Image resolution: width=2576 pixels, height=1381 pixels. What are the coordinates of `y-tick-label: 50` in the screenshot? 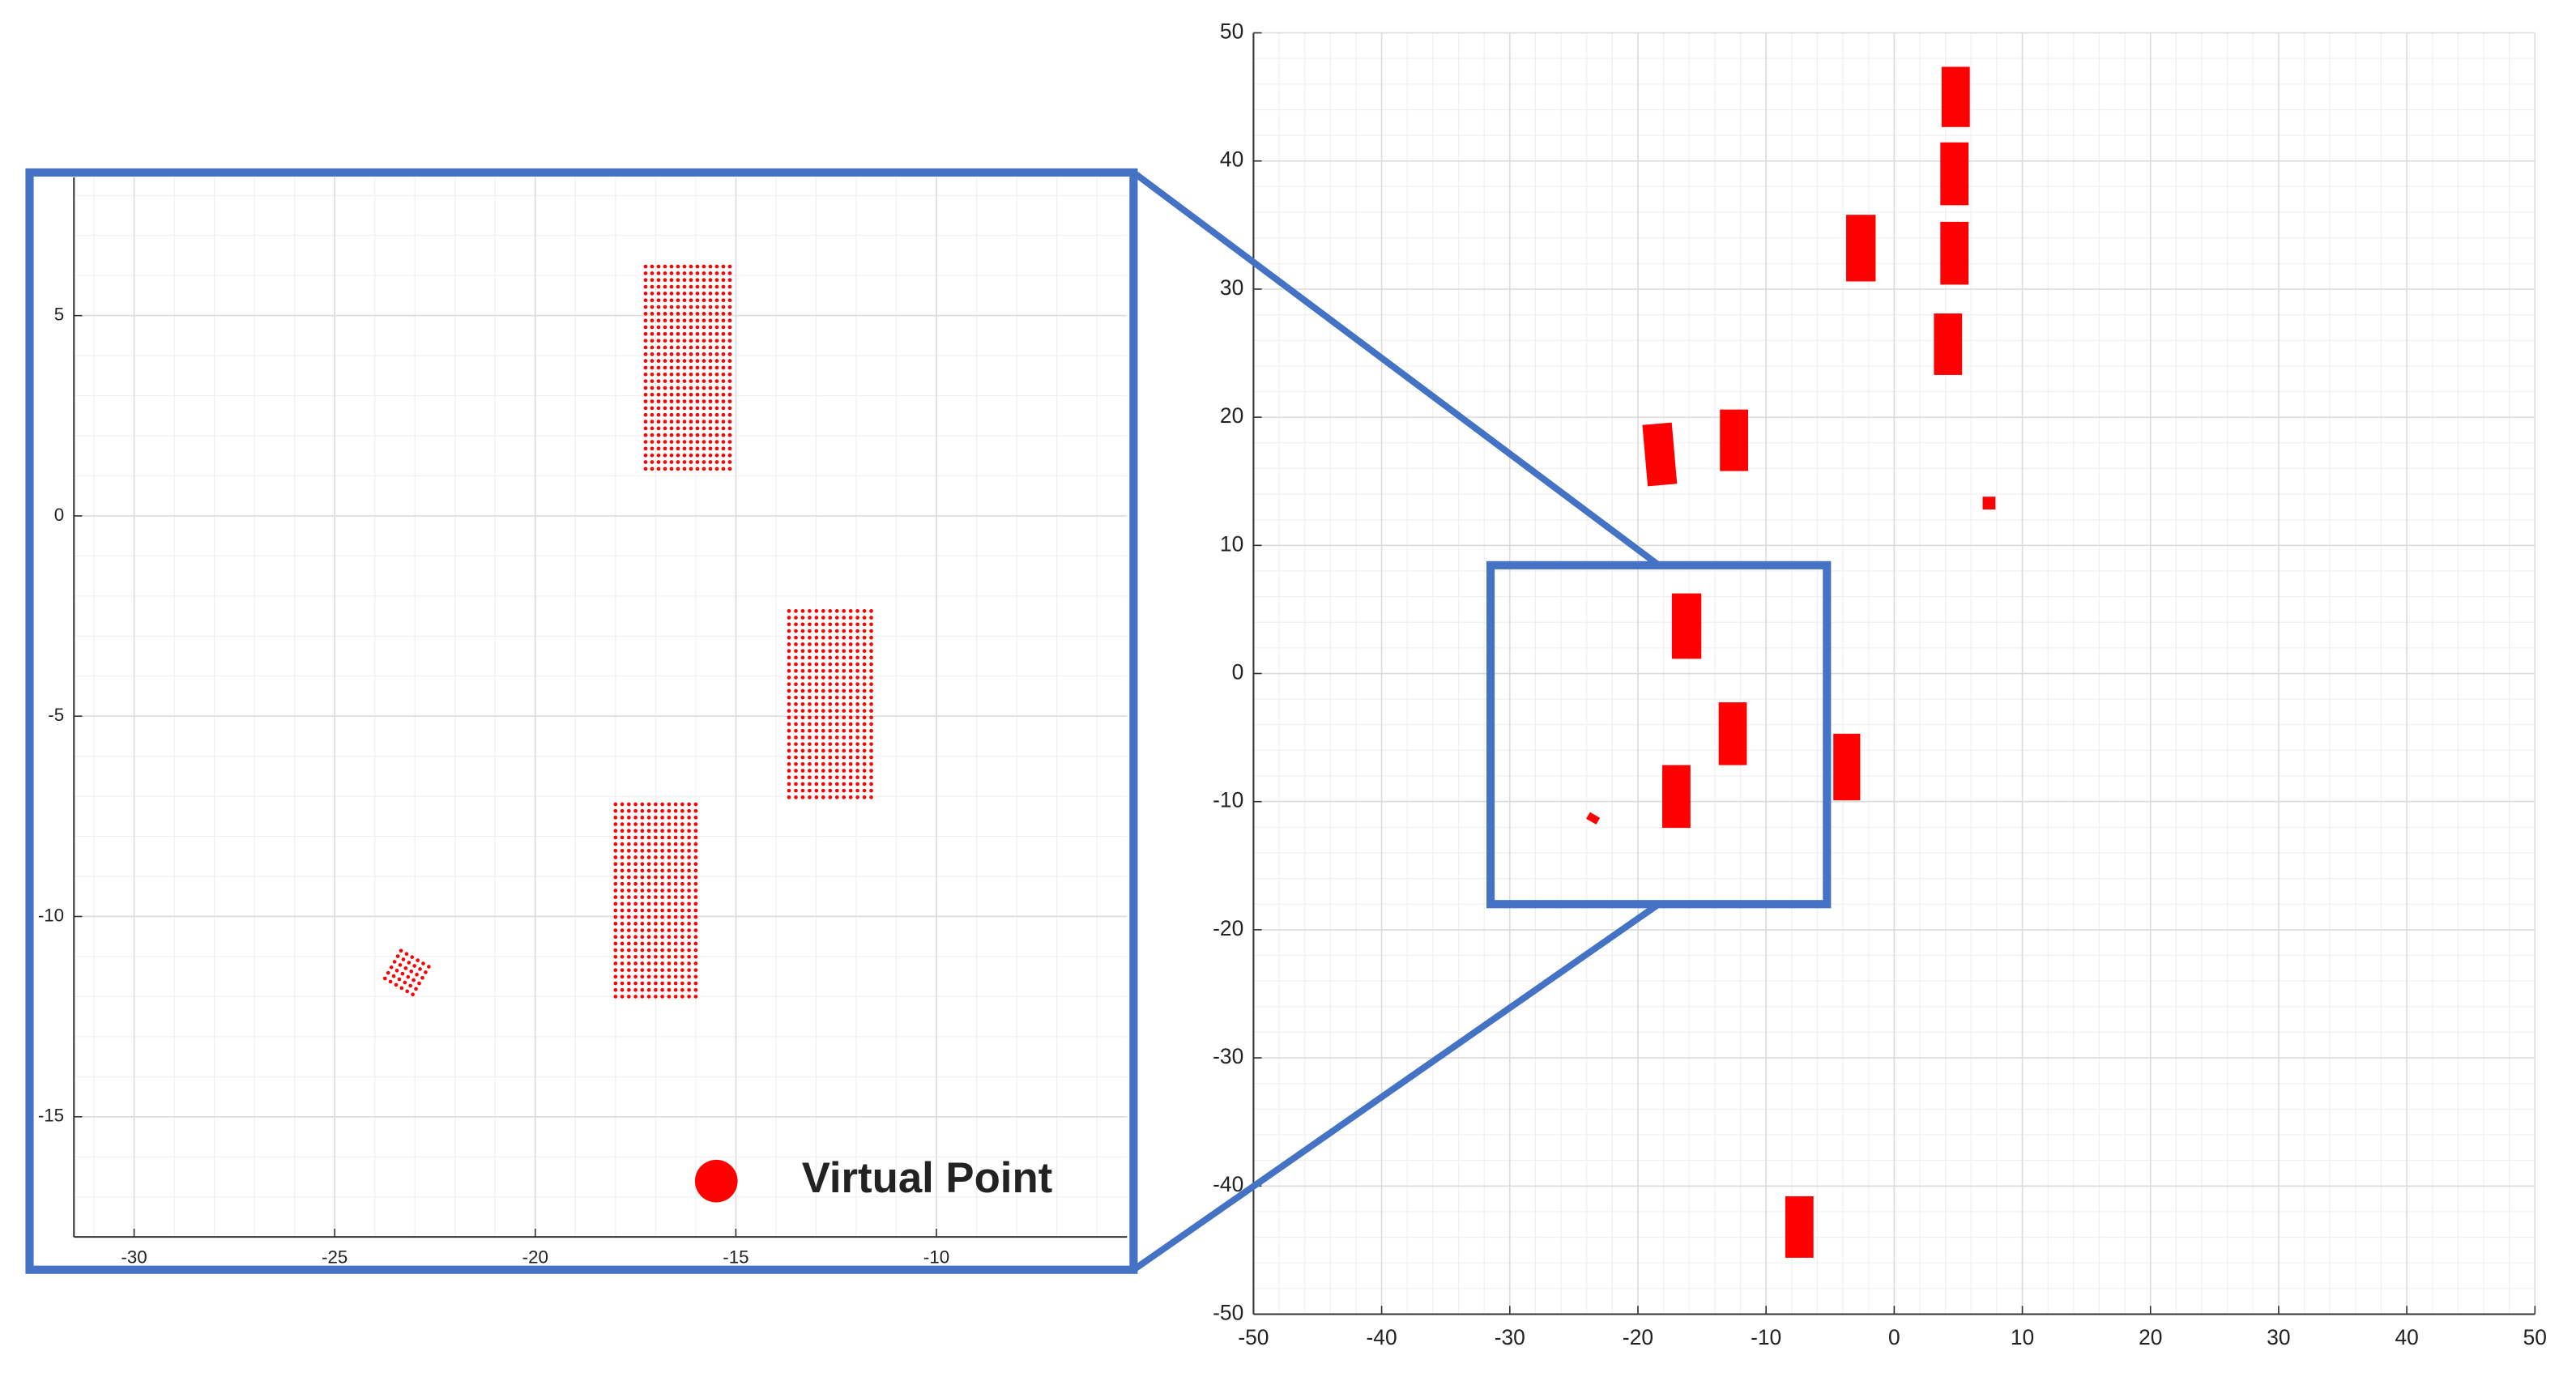 It's located at (1231, 31).